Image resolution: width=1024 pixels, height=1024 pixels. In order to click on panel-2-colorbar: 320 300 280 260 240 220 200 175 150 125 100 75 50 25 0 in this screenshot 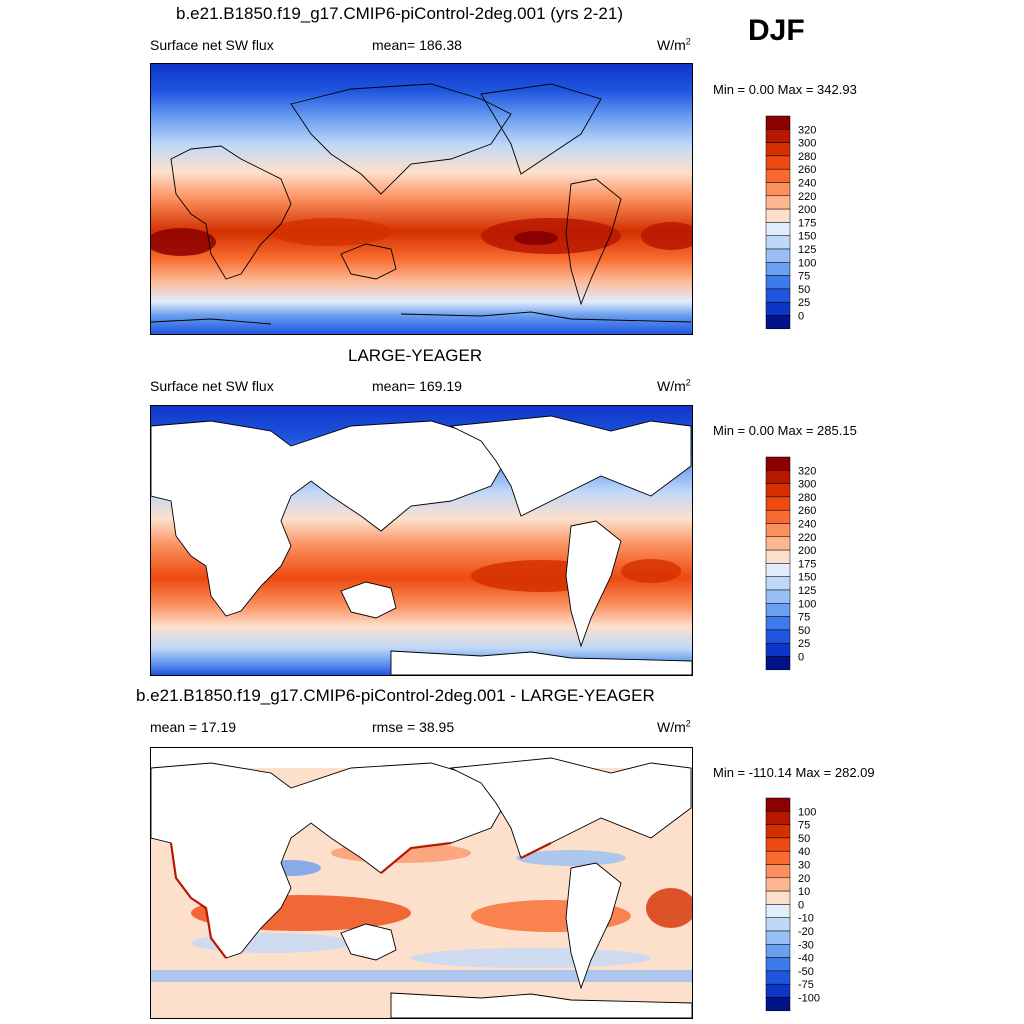, I will do `click(790, 563)`.